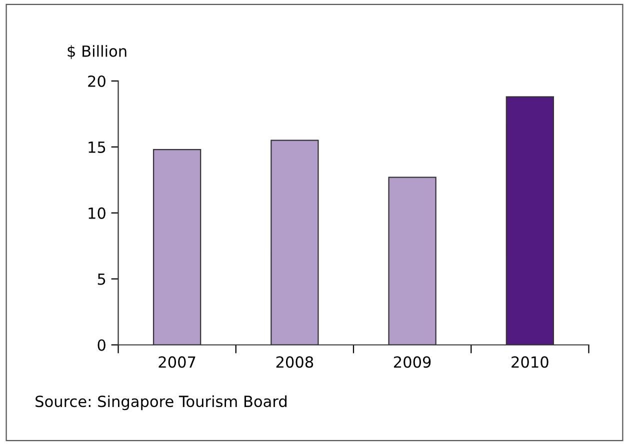 This screenshot has width=629, height=445. Describe the element at coordinates (177, 362) in the screenshot. I see `x-tick-label: 2007` at that location.